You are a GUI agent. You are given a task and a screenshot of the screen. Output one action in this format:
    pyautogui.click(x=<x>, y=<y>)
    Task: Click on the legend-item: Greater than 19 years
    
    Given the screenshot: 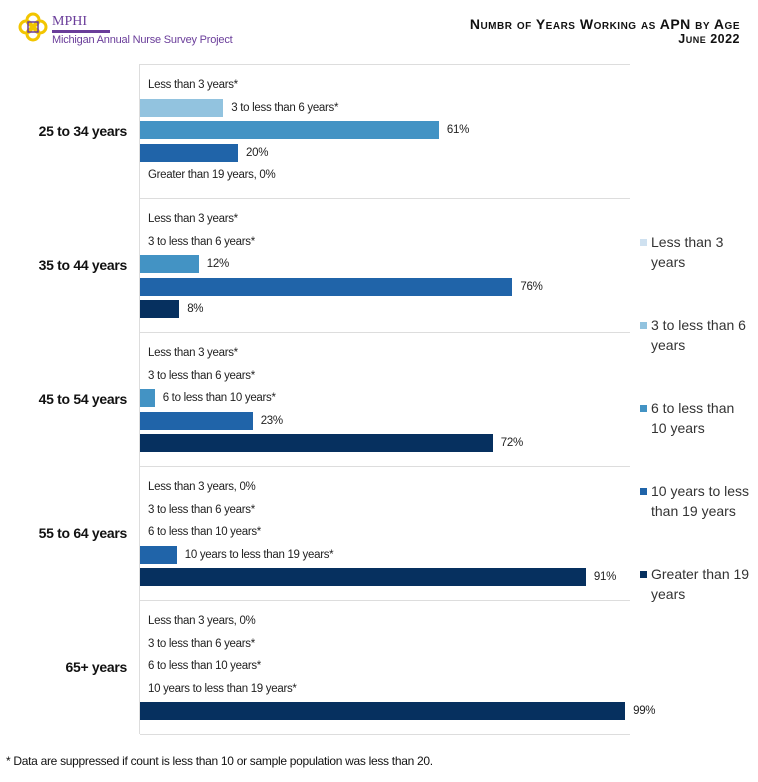 What is the action you would take?
    pyautogui.click(x=695, y=584)
    